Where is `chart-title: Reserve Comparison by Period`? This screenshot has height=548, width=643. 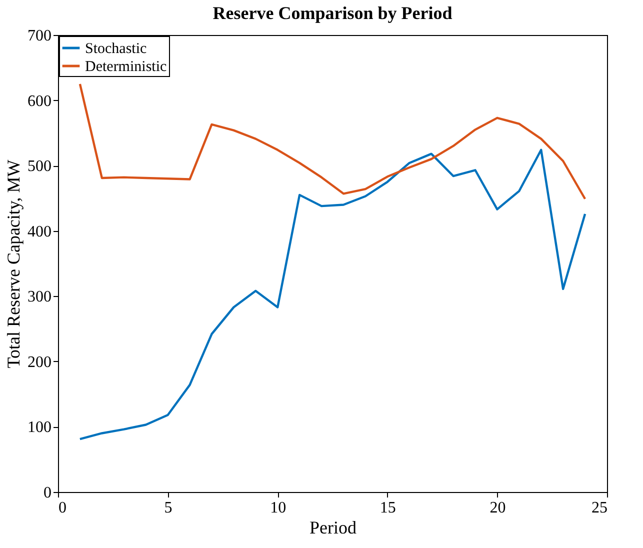
chart-title: Reserve Comparison by Period is located at coordinates (332, 13).